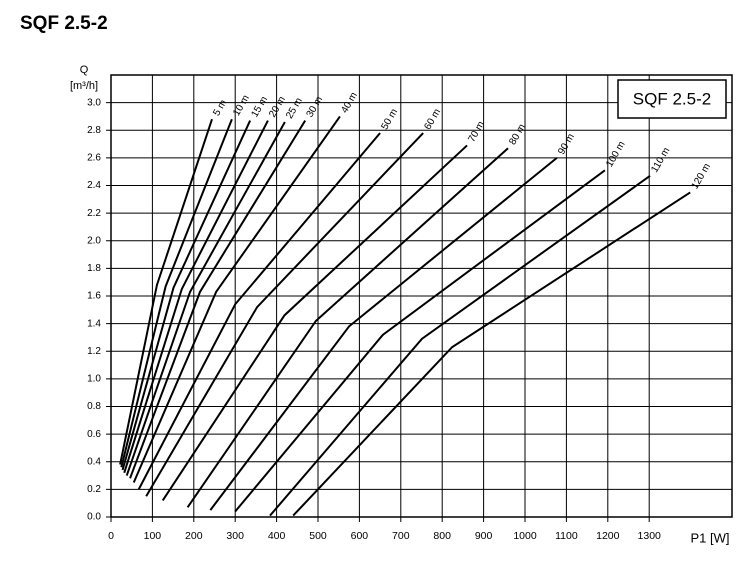 Image resolution: width=751 pixels, height=565 pixels. I want to click on x-tick-label: 600, so click(360, 536).